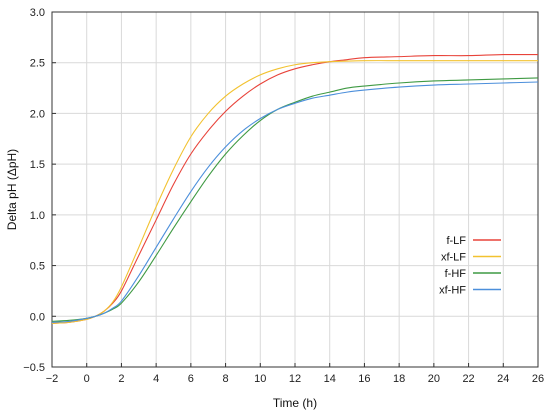 This screenshot has width=550, height=416. Describe the element at coordinates (37, 165) in the screenshot. I see `y-tick-label: 1.5` at that location.